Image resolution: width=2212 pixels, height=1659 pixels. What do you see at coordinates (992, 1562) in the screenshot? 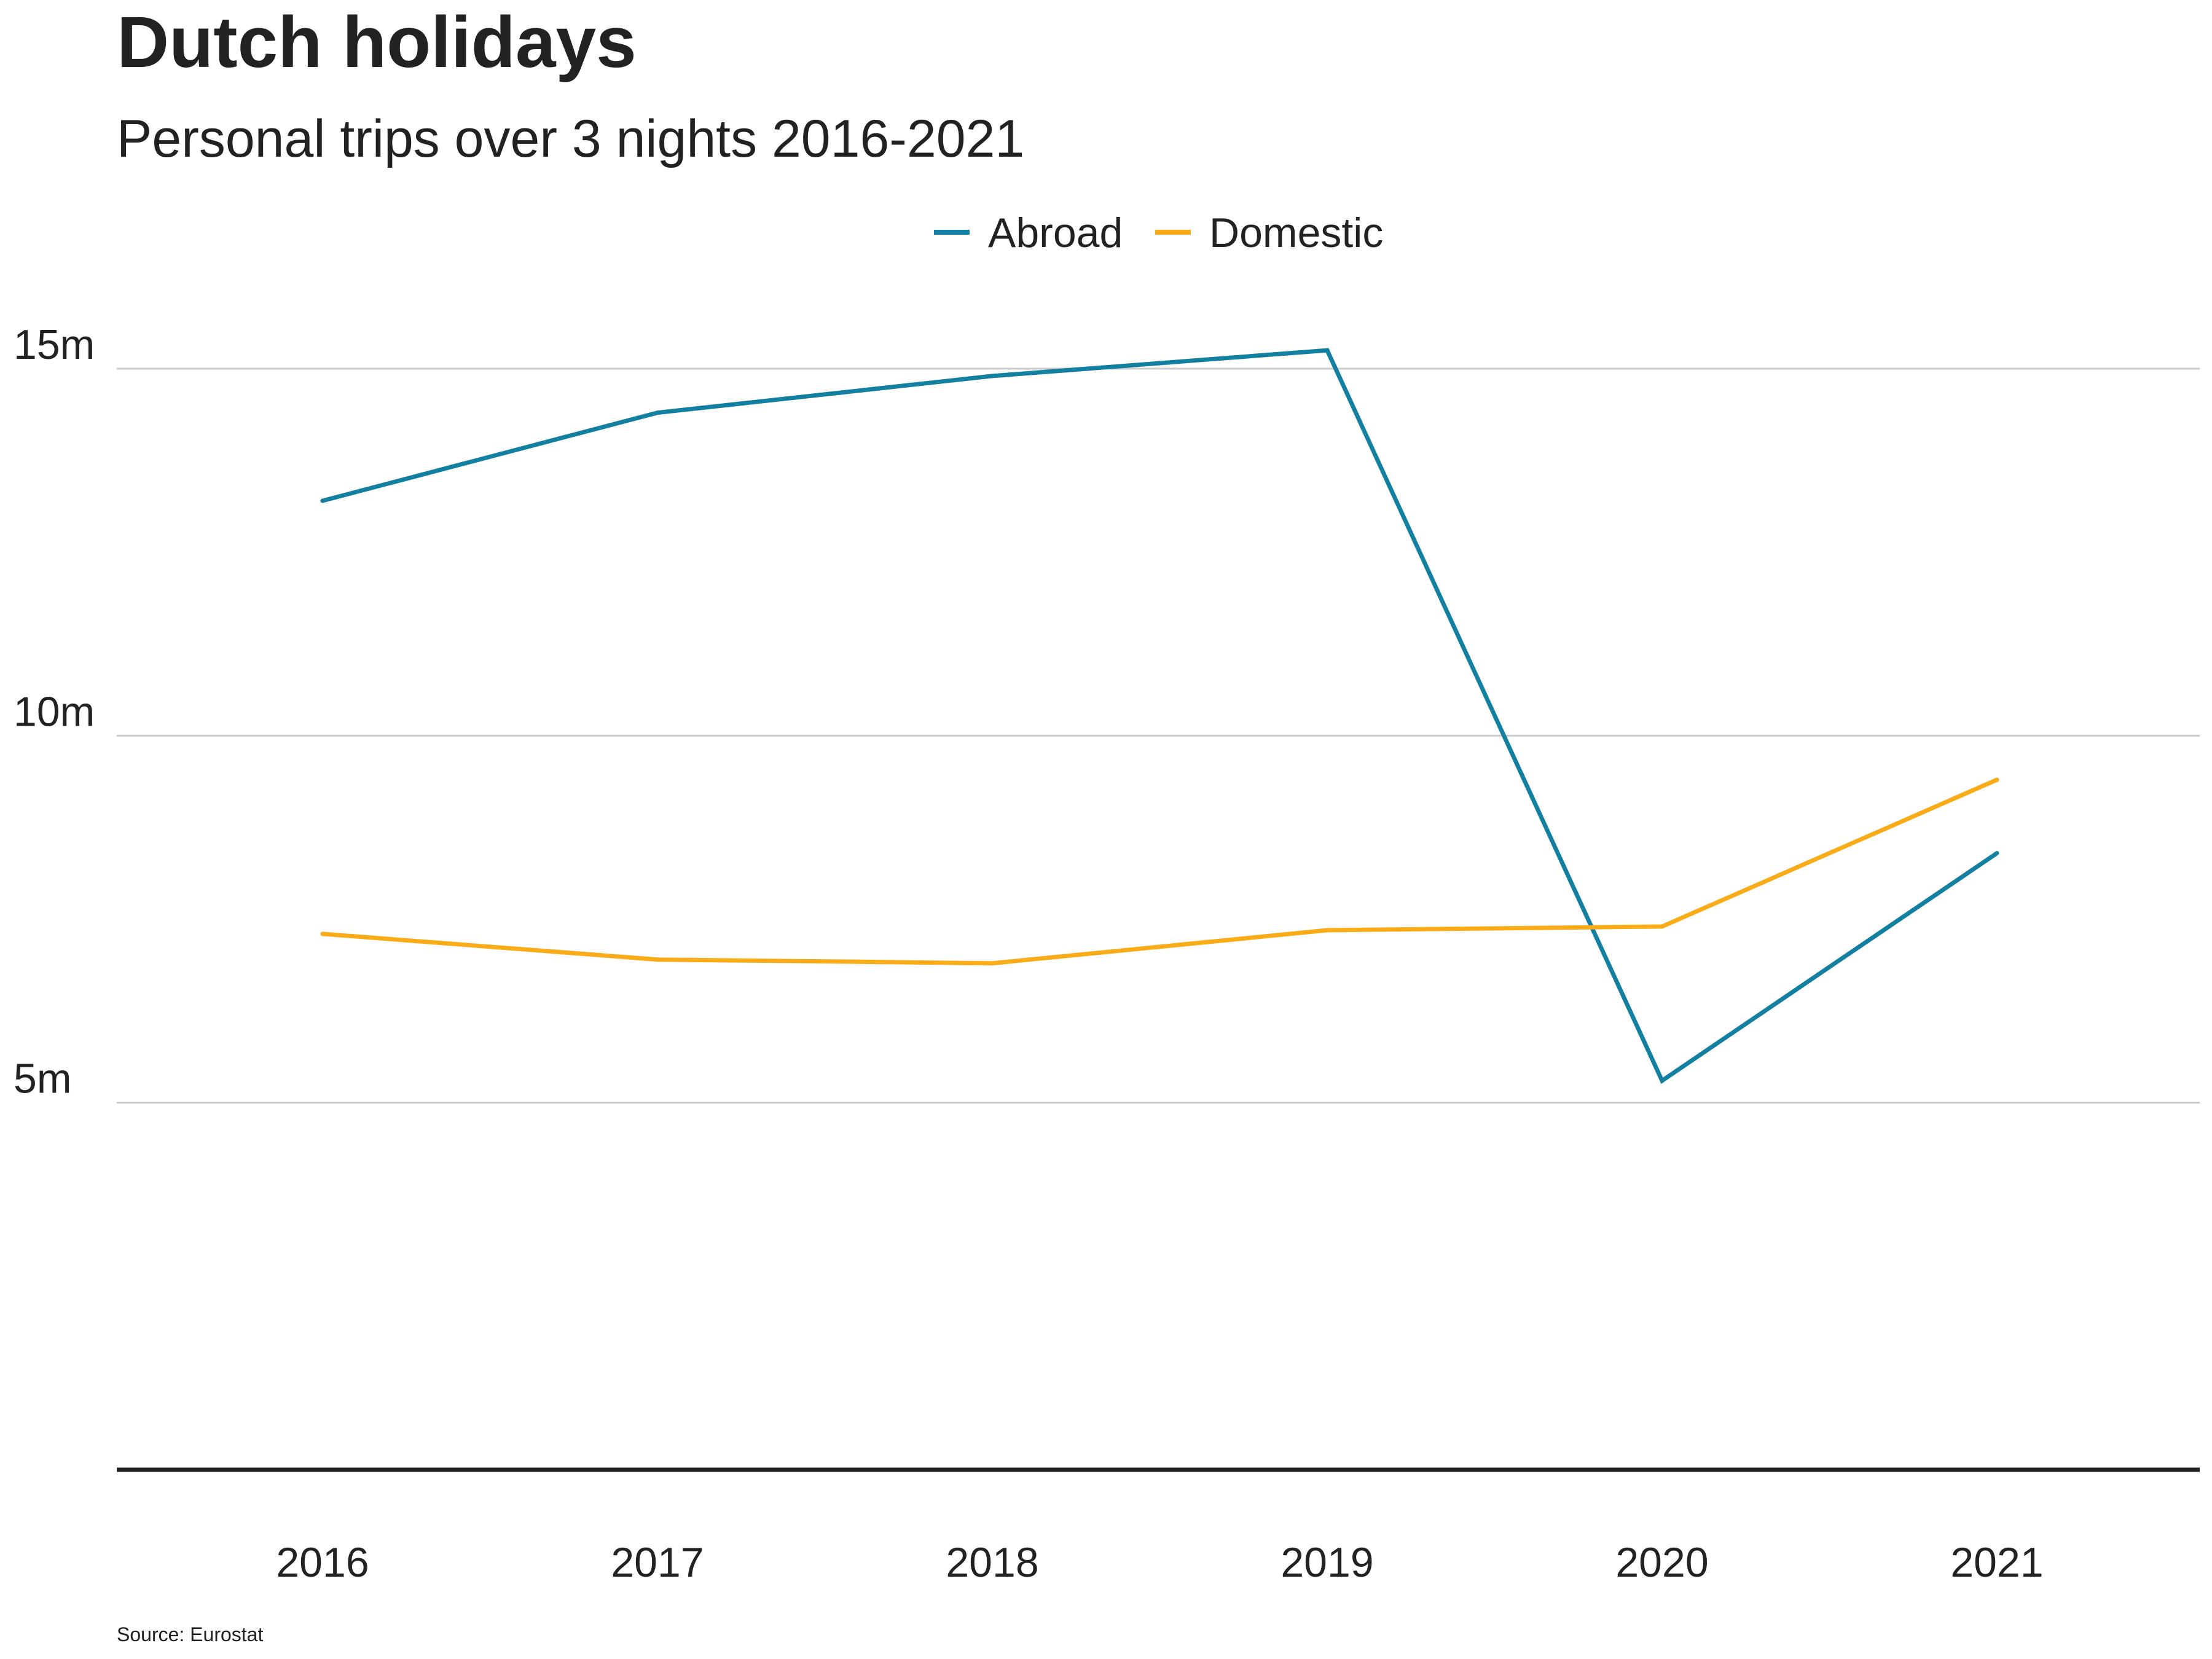
I see `x-tick-label: 2018` at bounding box center [992, 1562].